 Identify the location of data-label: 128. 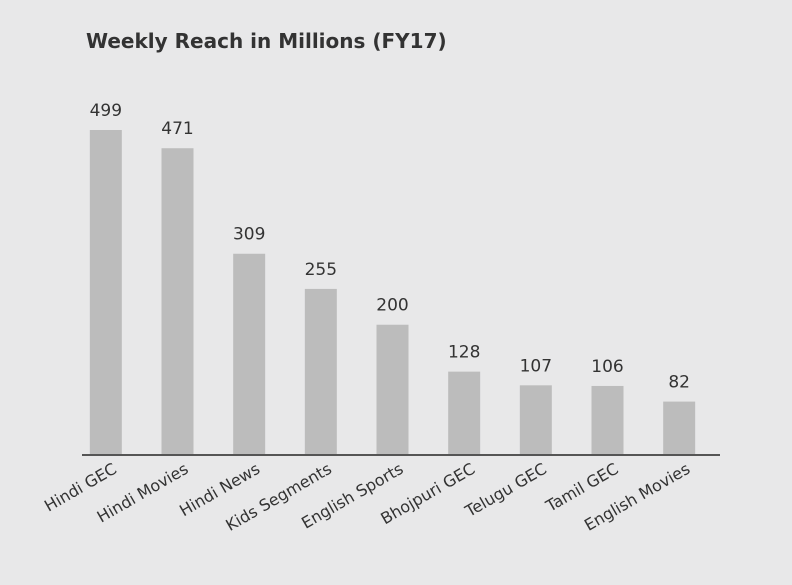
(464, 353).